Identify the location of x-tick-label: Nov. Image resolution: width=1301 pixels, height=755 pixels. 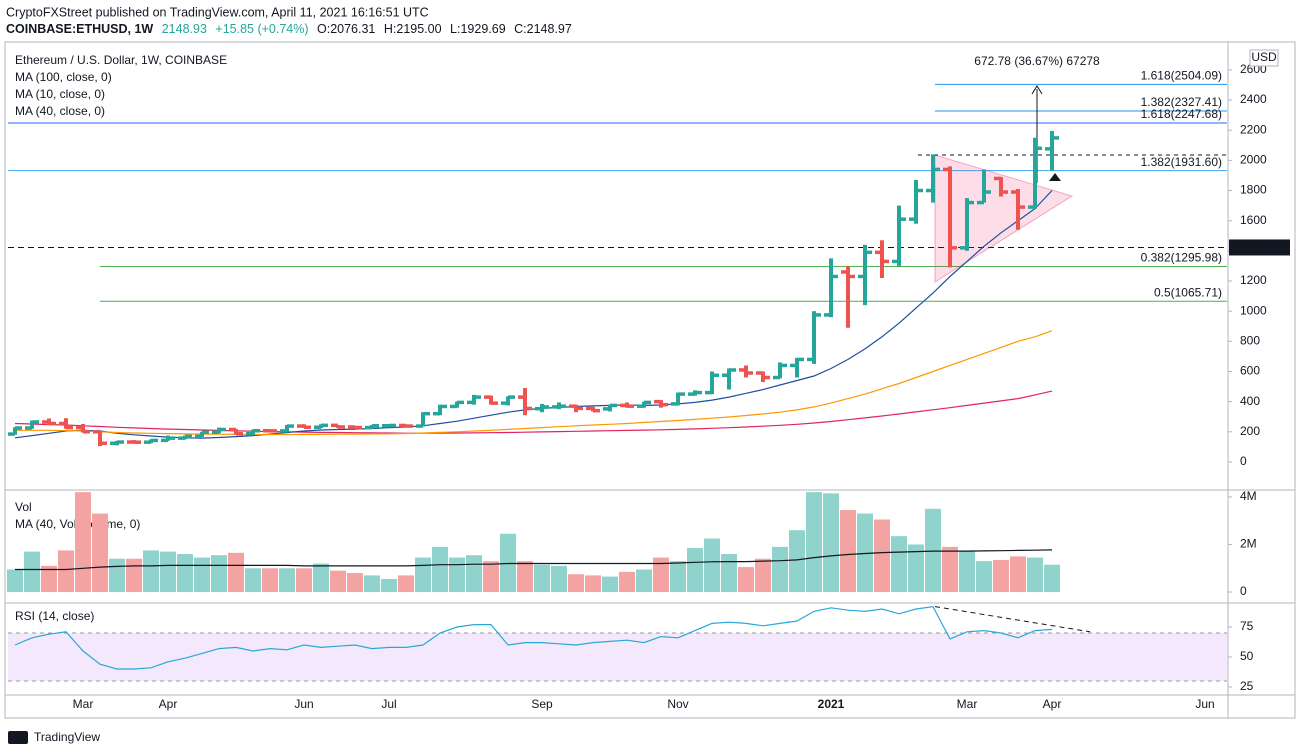
(677, 704).